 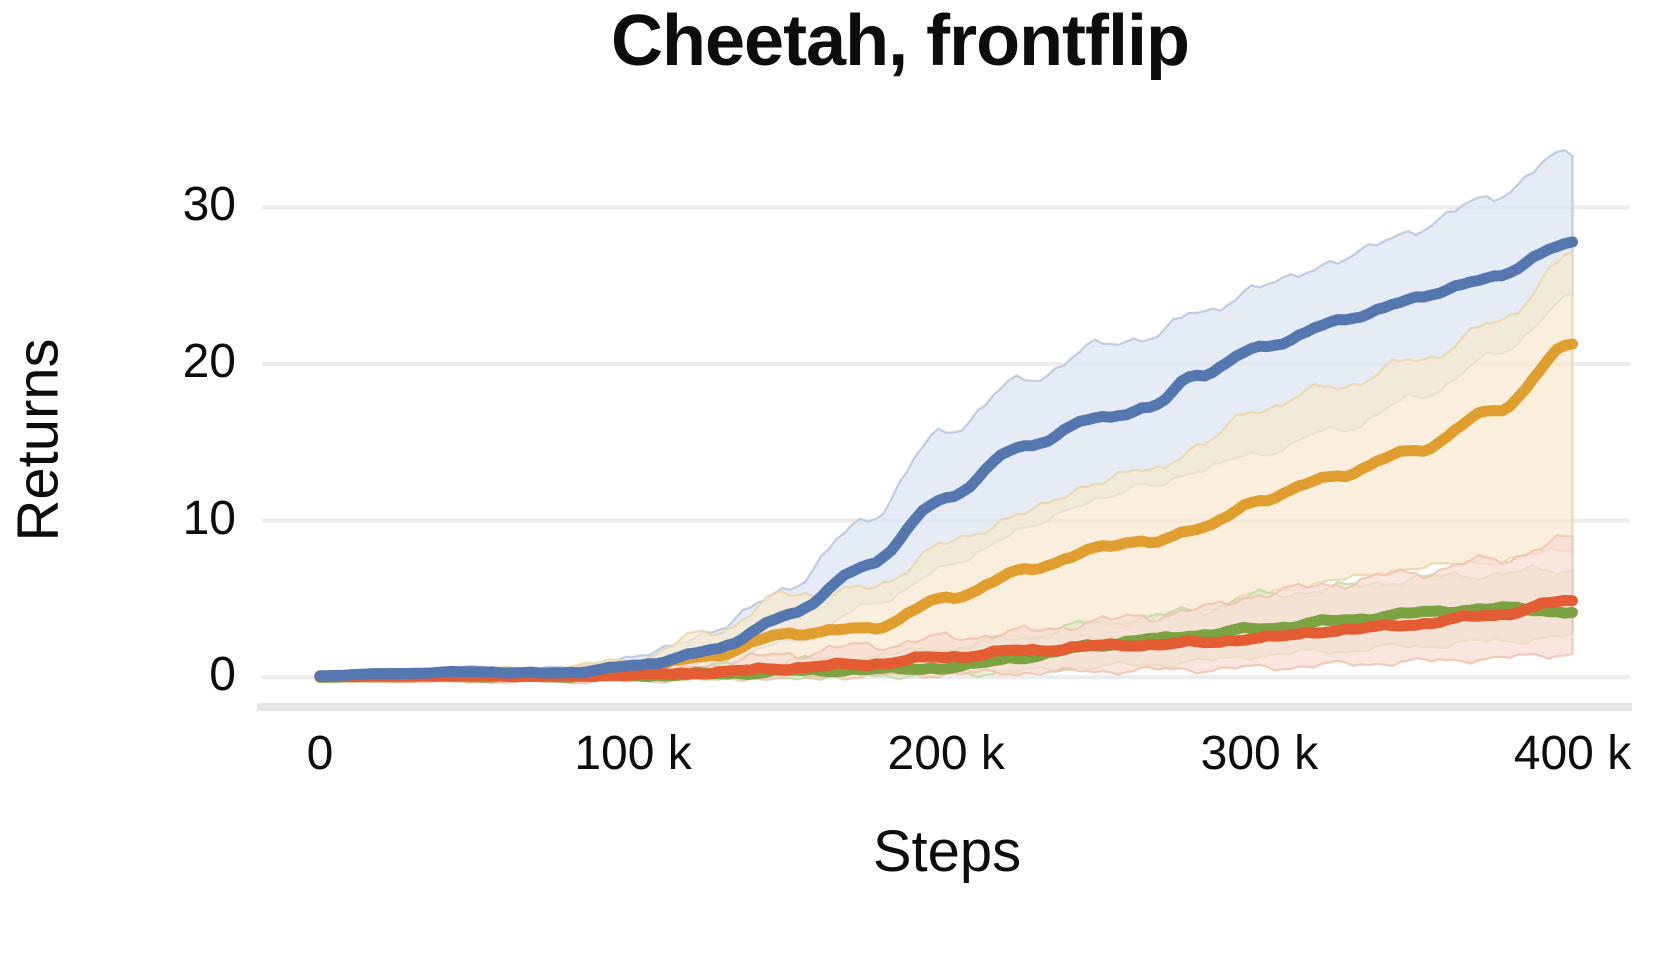 What do you see at coordinates (320, 753) in the screenshot?
I see `x-tick-label-0: 0` at bounding box center [320, 753].